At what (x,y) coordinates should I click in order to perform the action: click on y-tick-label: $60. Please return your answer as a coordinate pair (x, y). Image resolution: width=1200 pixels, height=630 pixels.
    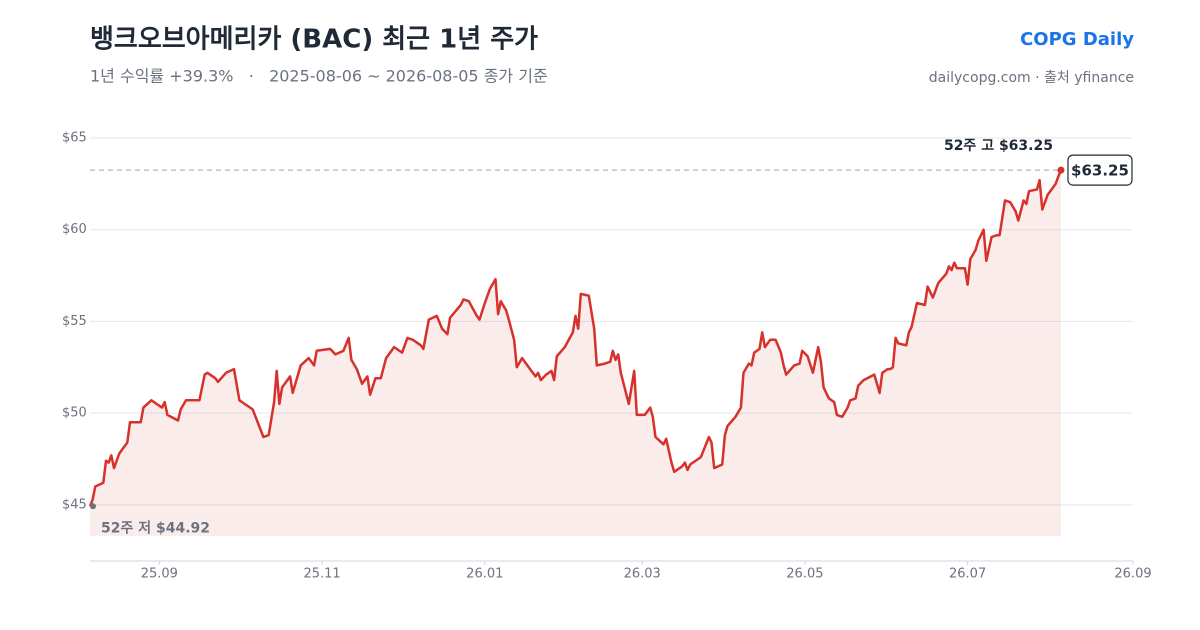
    Looking at the image, I should click on (74, 229).